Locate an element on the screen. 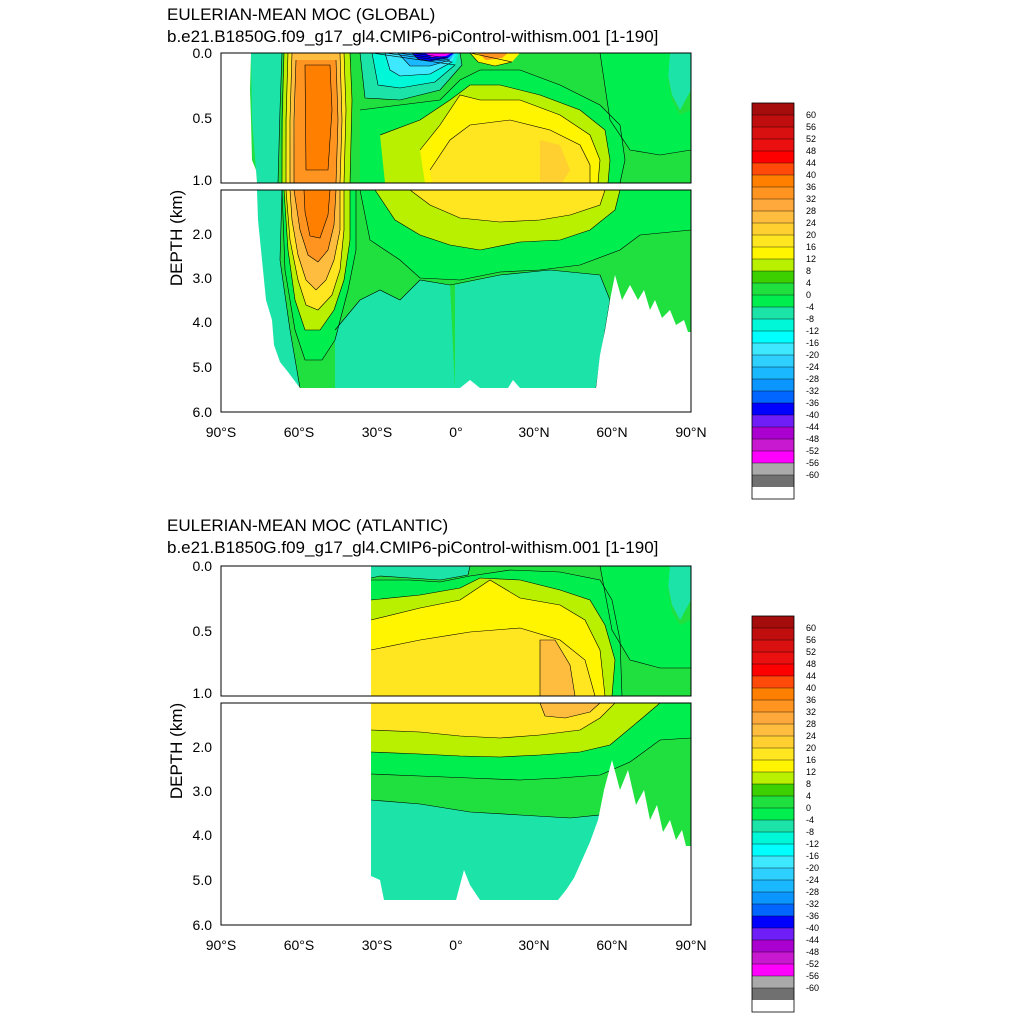 The width and height of the screenshot is (1024, 1024). atlantic-ytick-4-0: 4.0 is located at coordinates (203, 835).